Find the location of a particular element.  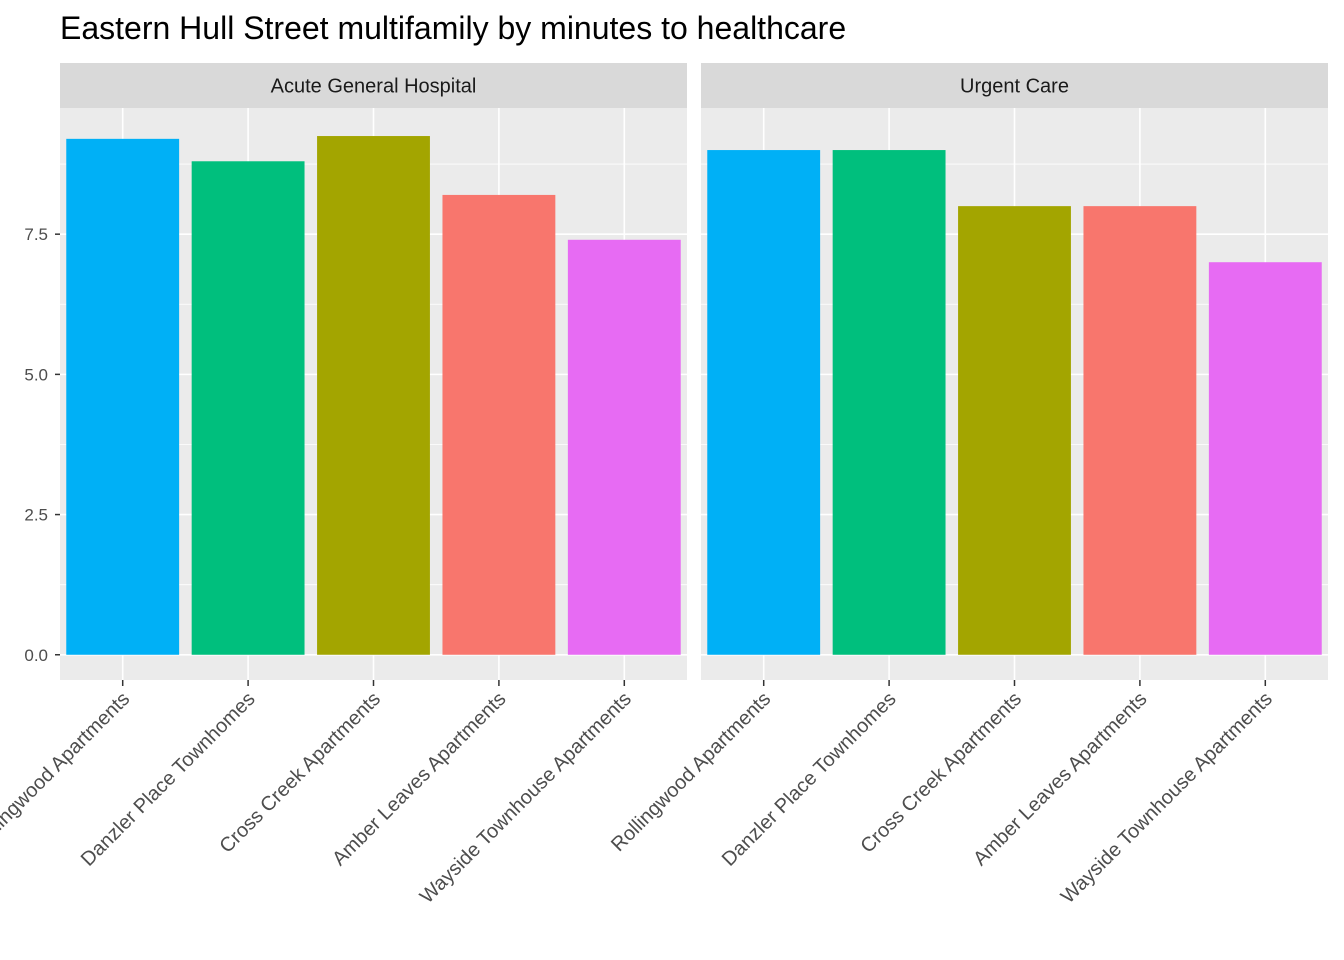

y-tick-label: 2.5 is located at coordinates (36, 515).